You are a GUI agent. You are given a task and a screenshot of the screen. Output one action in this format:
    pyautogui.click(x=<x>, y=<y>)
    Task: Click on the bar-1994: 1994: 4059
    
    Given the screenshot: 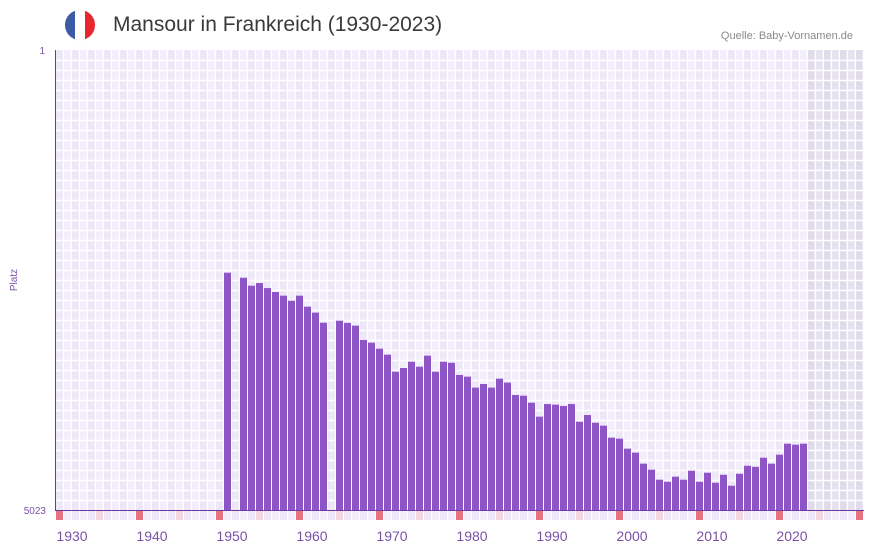 What is the action you would take?
    pyautogui.click(x=579, y=465)
    